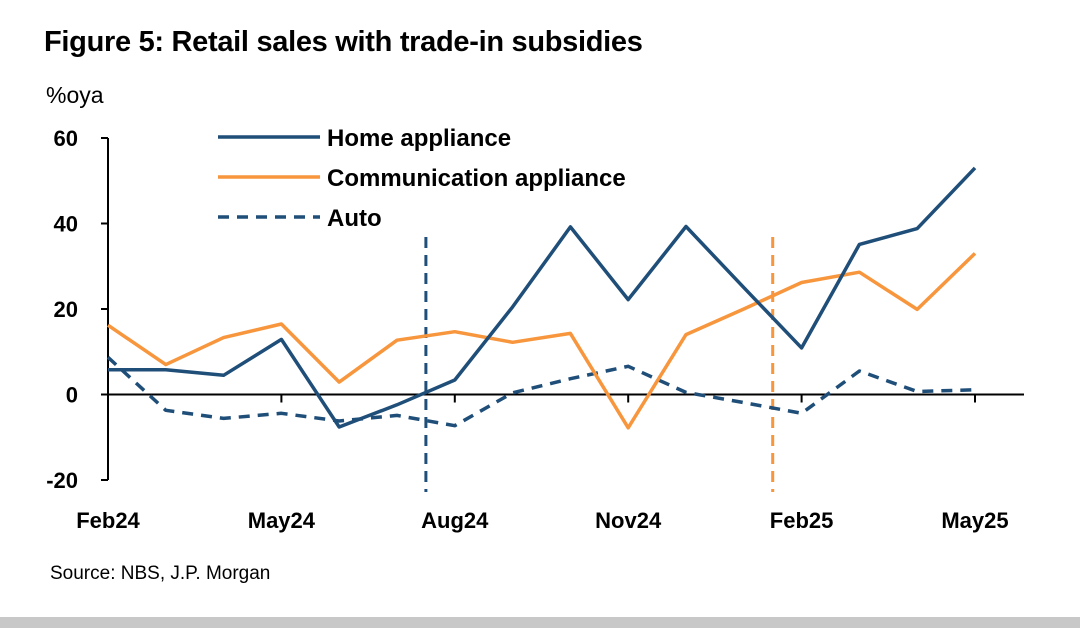  I want to click on legend-label-communication-appliance: Communication appliance, so click(476, 178).